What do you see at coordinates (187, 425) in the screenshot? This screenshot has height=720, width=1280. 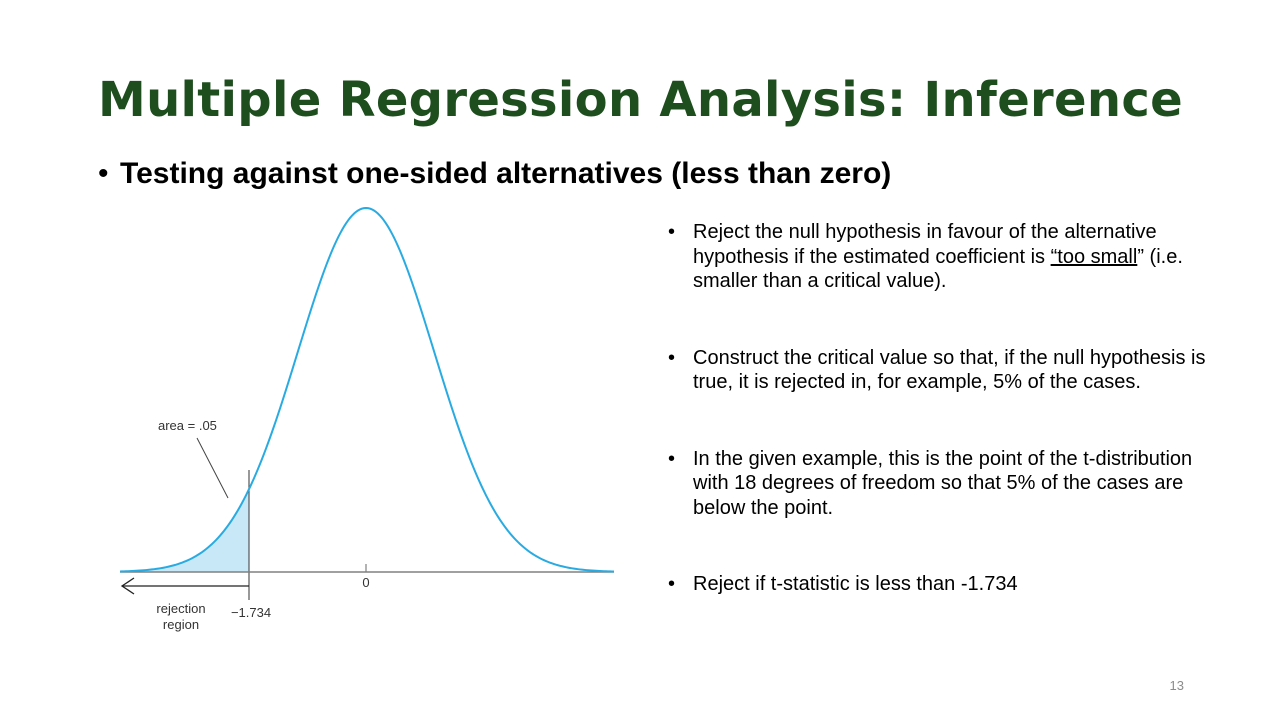 I see `area-label: area = .05` at bounding box center [187, 425].